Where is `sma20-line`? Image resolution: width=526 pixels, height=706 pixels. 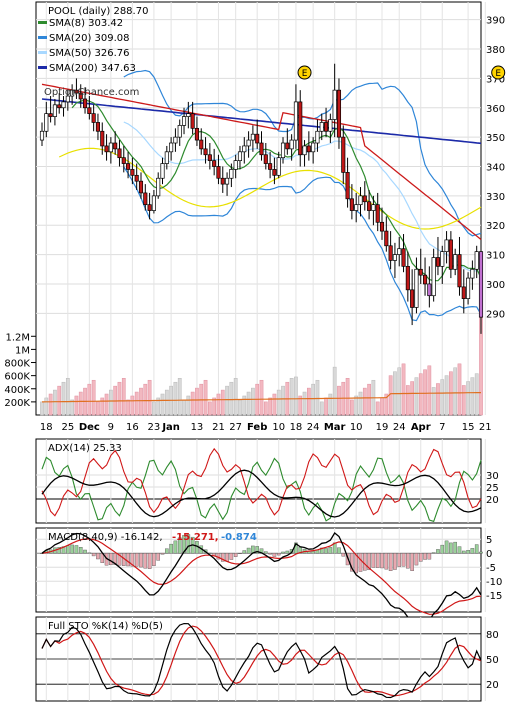
sma20-line is located at coordinates (302, 198).